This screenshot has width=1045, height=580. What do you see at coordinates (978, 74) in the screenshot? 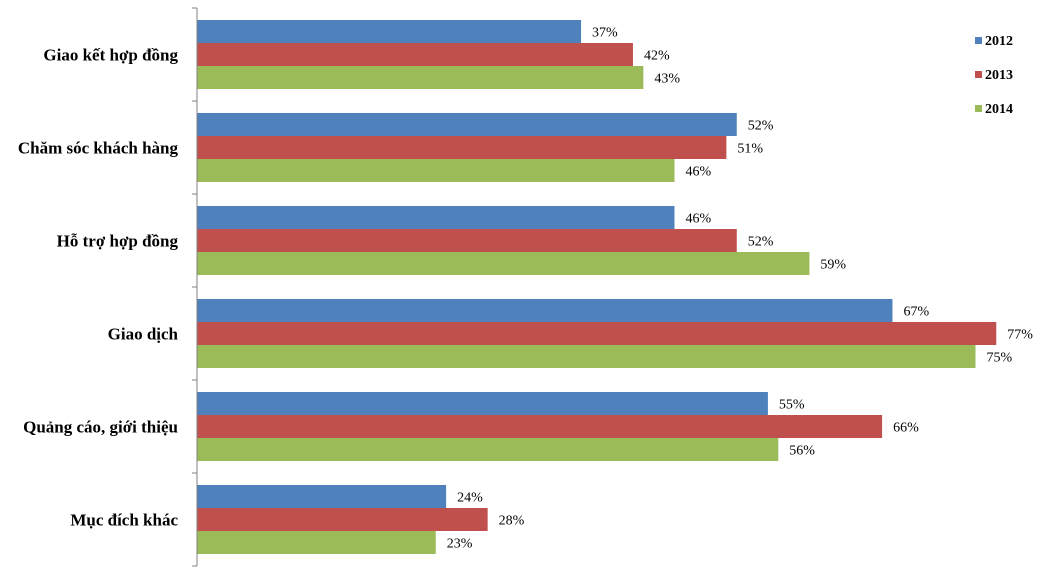
I see `legend-swatch-2013` at bounding box center [978, 74].